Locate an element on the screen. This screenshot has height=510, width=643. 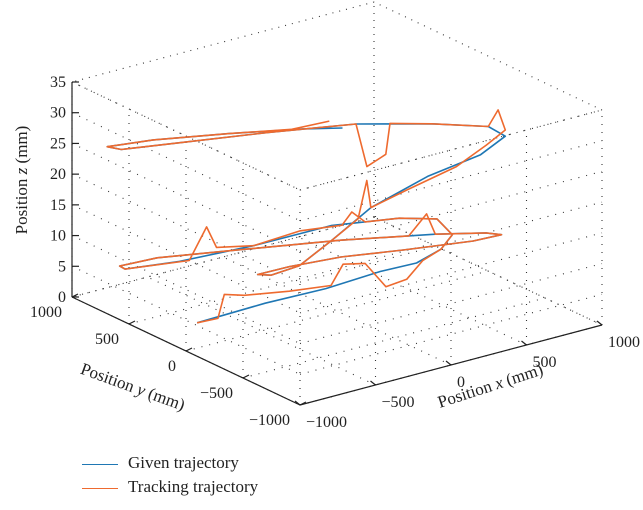
legend: Given trajectory Tracking trajectory is located at coordinates (210, 476).